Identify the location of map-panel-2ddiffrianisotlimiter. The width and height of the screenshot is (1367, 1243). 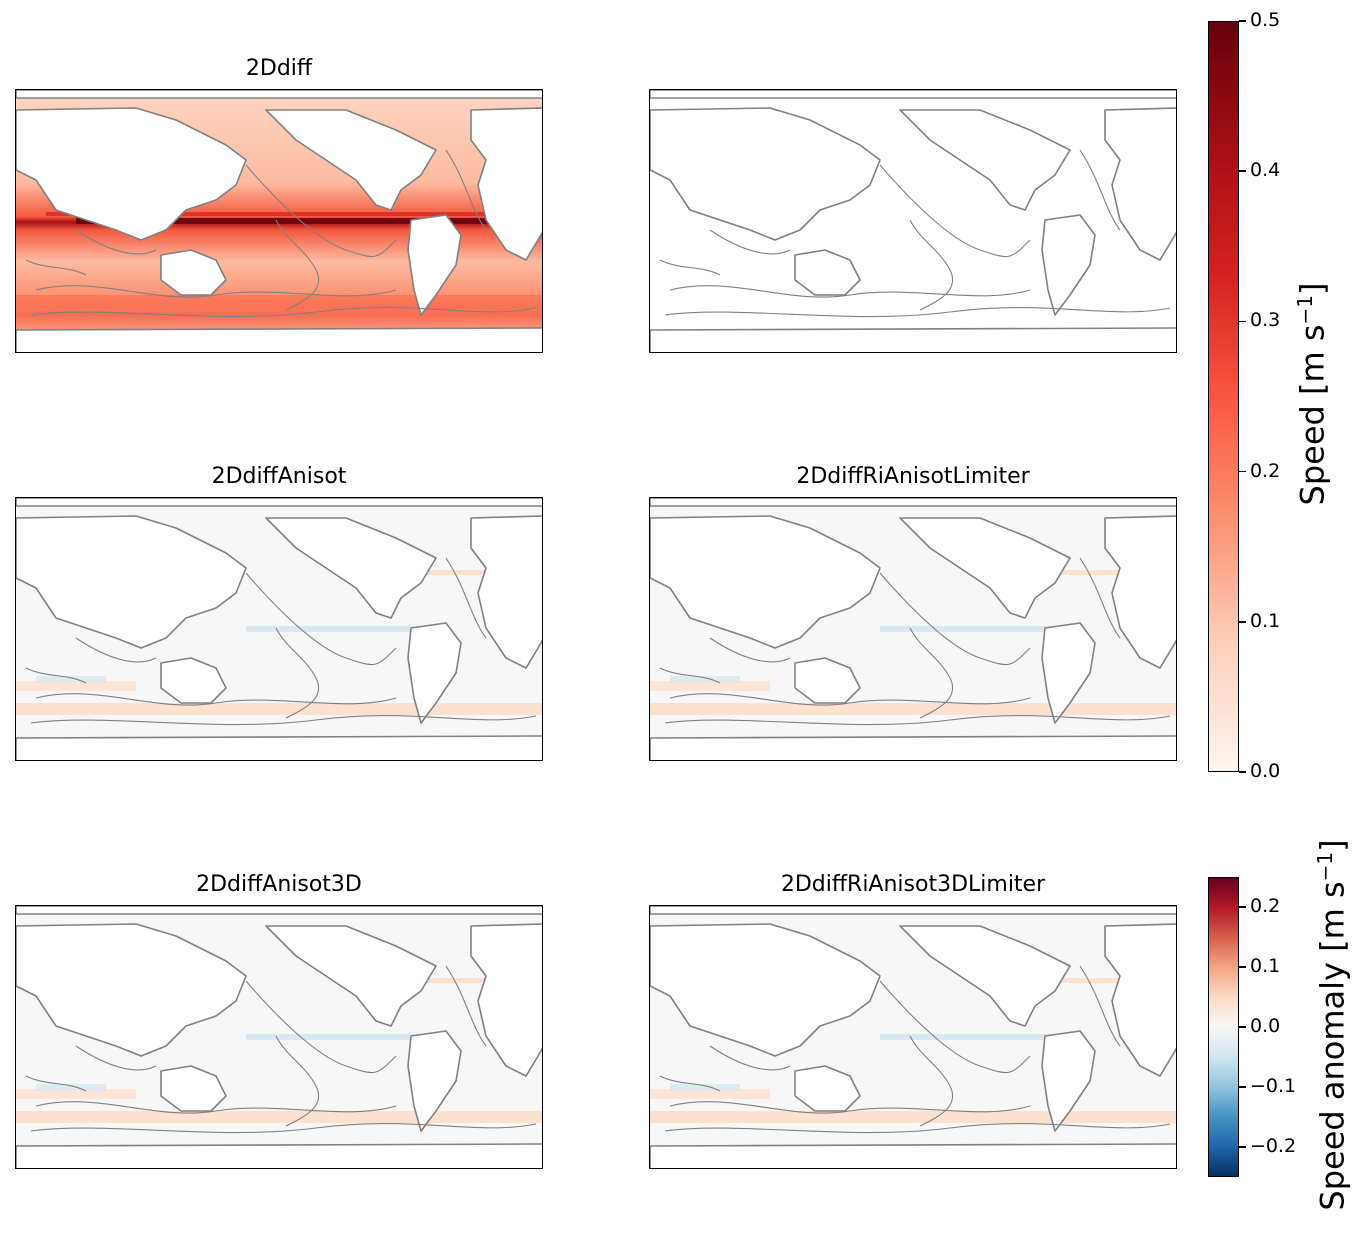
(913, 629).